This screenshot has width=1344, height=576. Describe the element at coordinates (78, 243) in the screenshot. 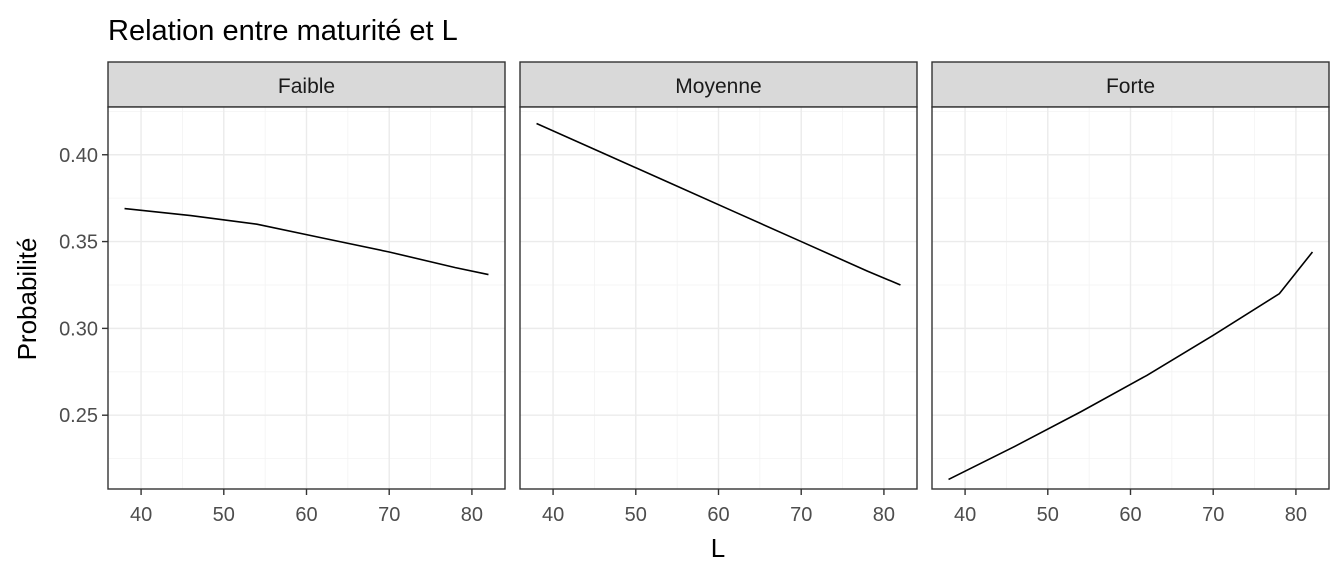

I see `y-tick-label: 0.35` at that location.